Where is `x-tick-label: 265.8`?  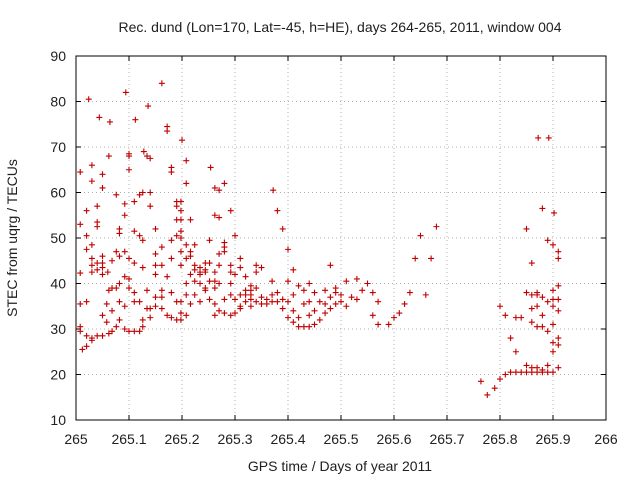
x-tick-label: 265.8 is located at coordinates (499, 439).